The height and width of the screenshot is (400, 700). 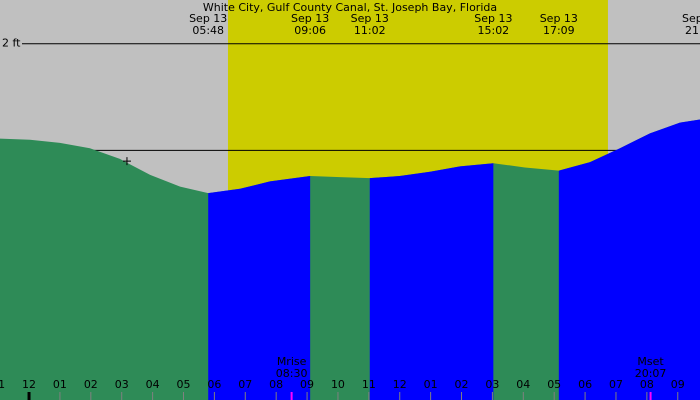 What do you see at coordinates (493, 30) in the screenshot?
I see `event-time: 15:02` at bounding box center [493, 30].